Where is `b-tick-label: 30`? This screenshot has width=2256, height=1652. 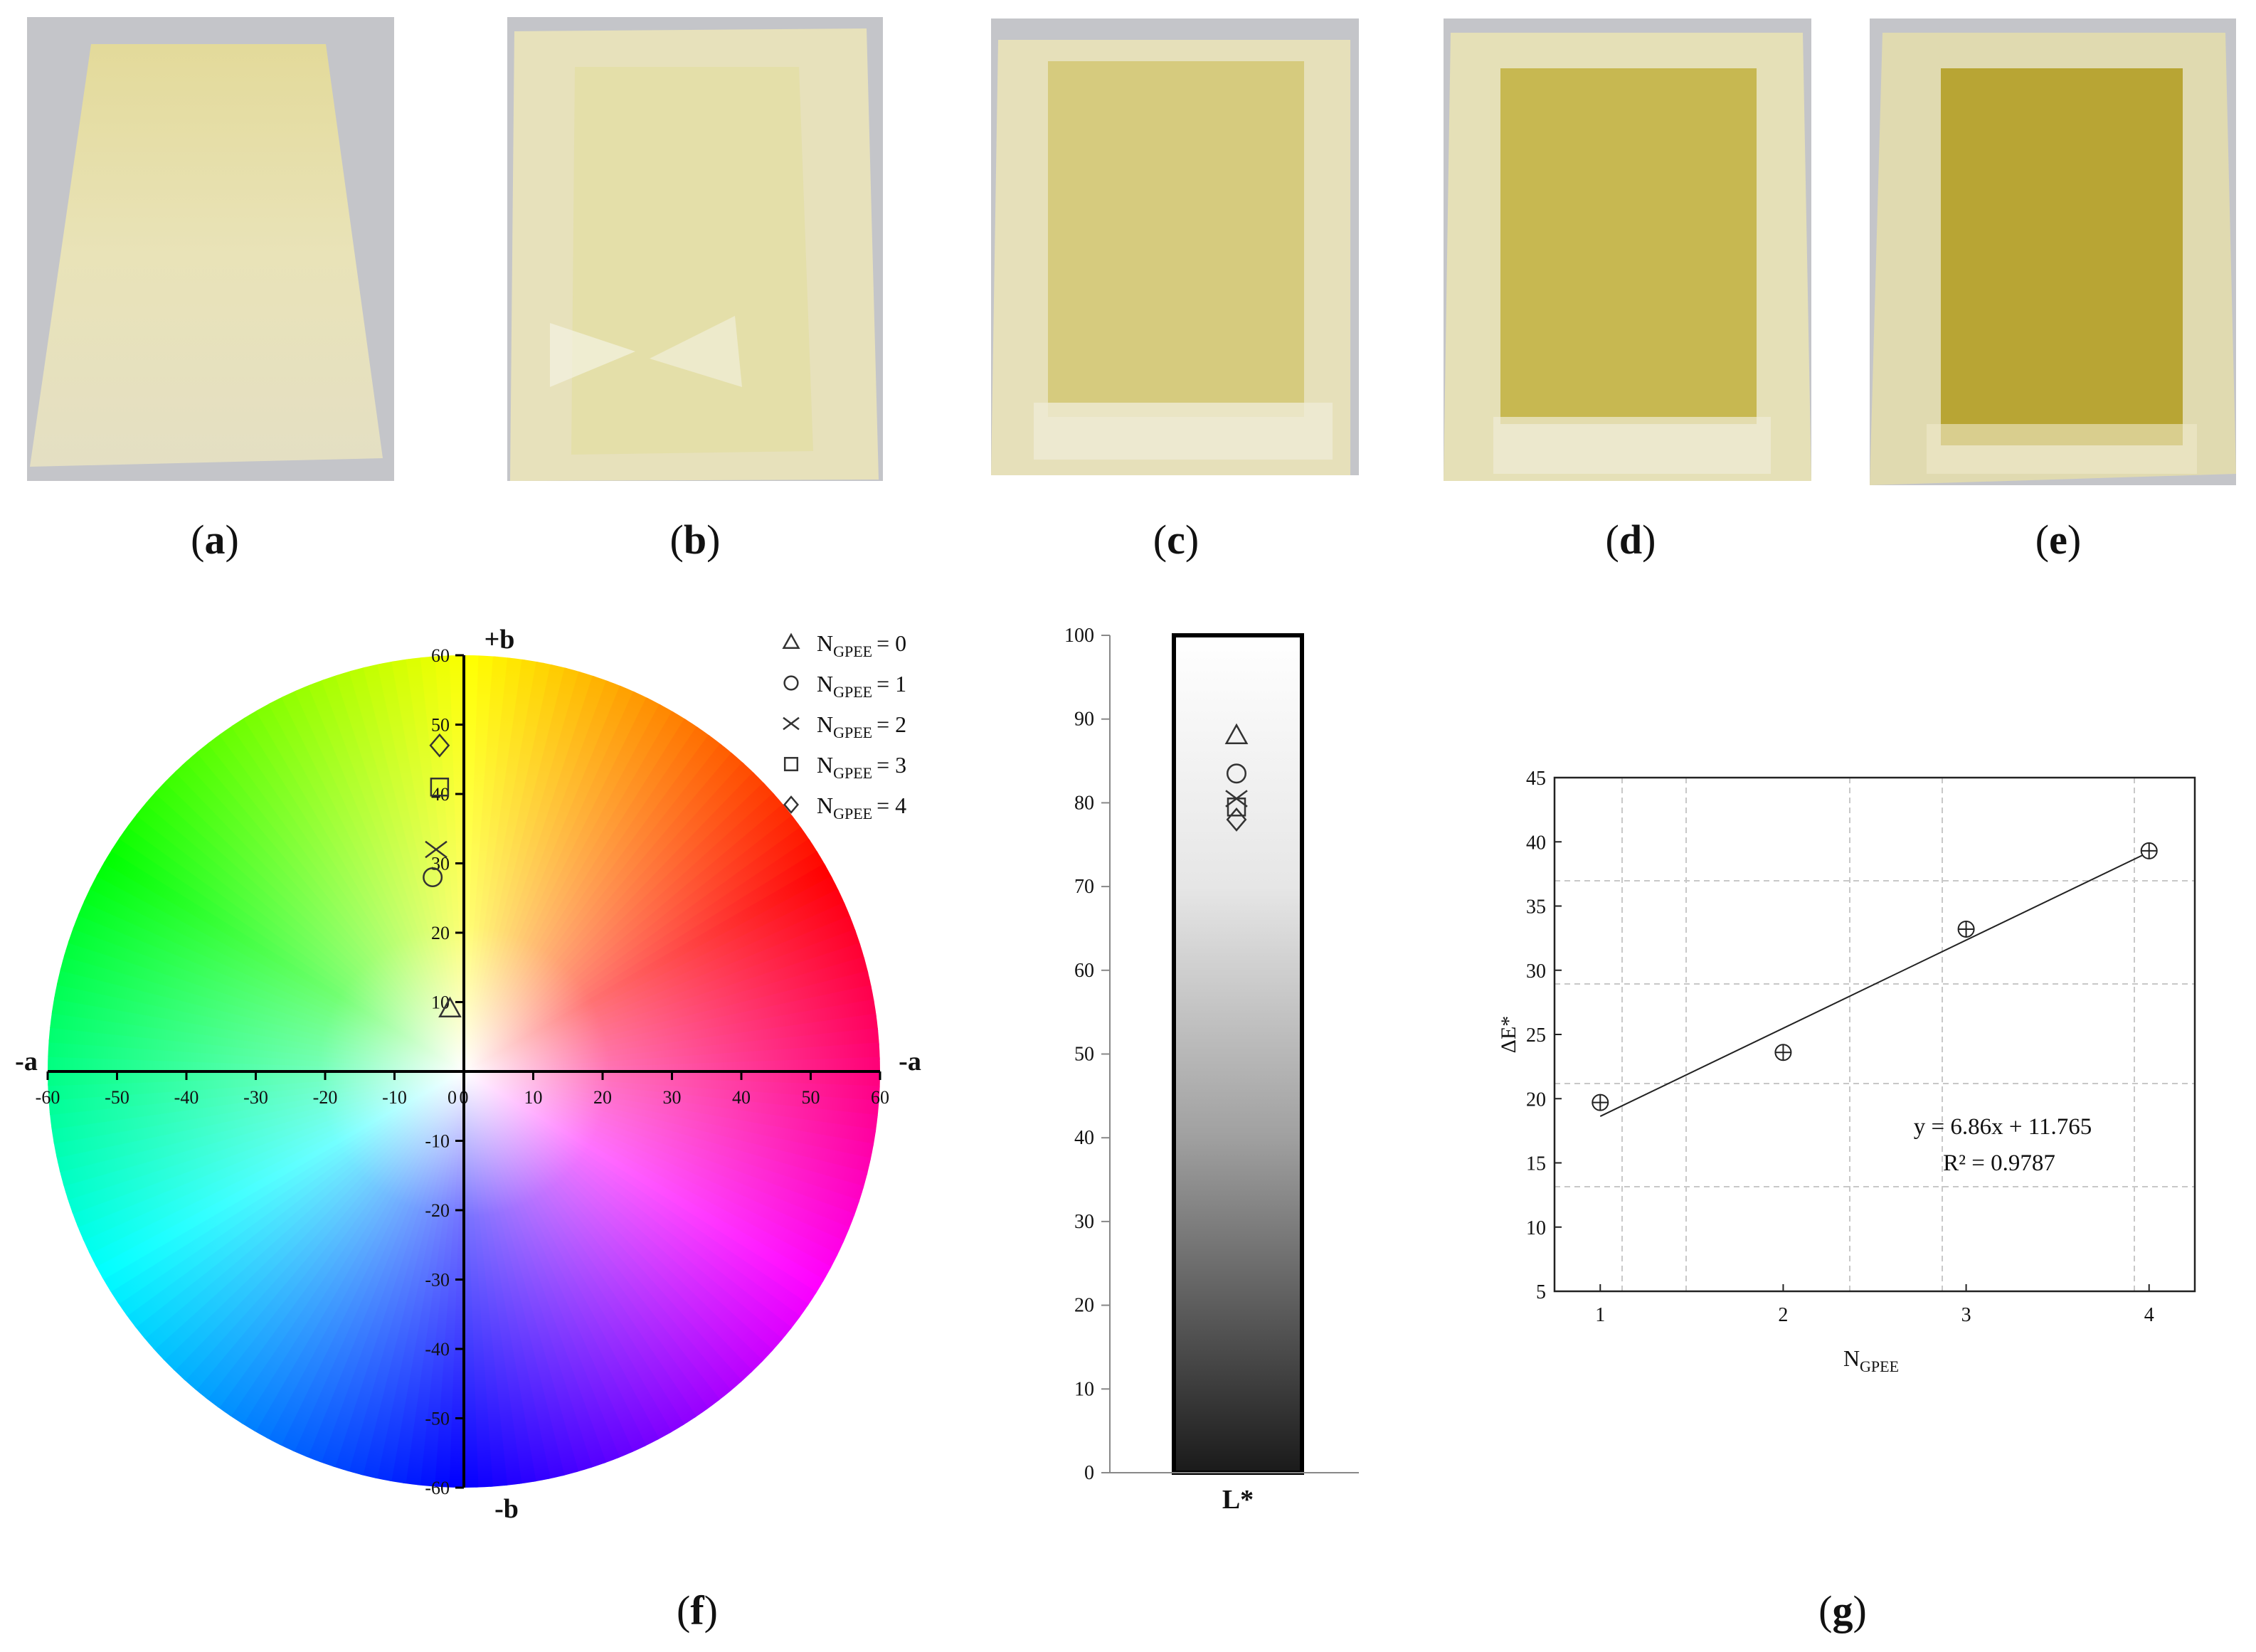 b-tick-label: 30 is located at coordinates (440, 864).